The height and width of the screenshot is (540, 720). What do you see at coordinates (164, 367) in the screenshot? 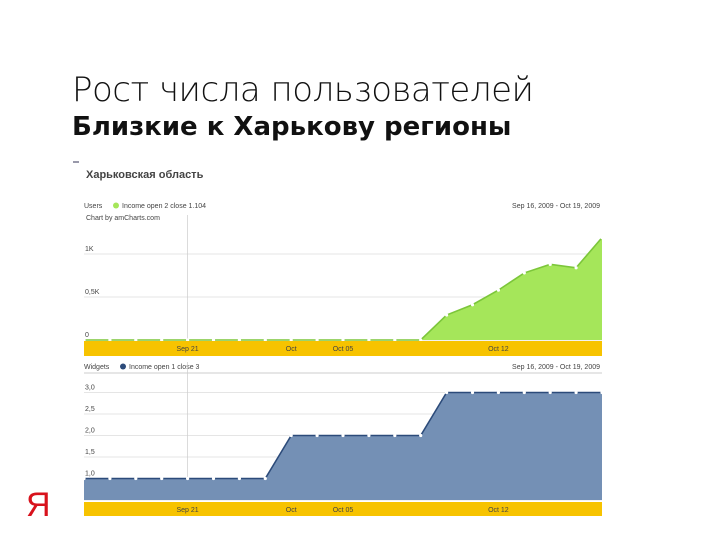
I see `legend-entry: Income open 1 close 3` at bounding box center [164, 367].